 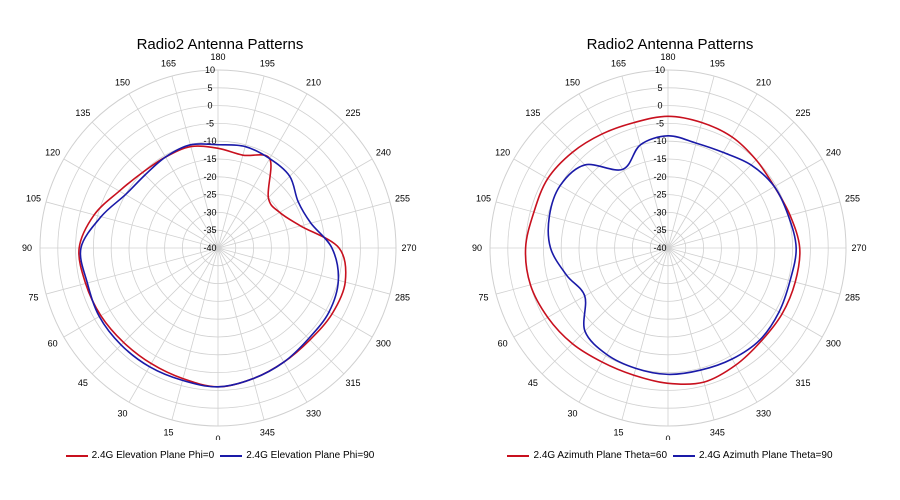 What do you see at coordinates (33, 199) in the screenshot?
I see `angle-tick-label: 105` at bounding box center [33, 199].